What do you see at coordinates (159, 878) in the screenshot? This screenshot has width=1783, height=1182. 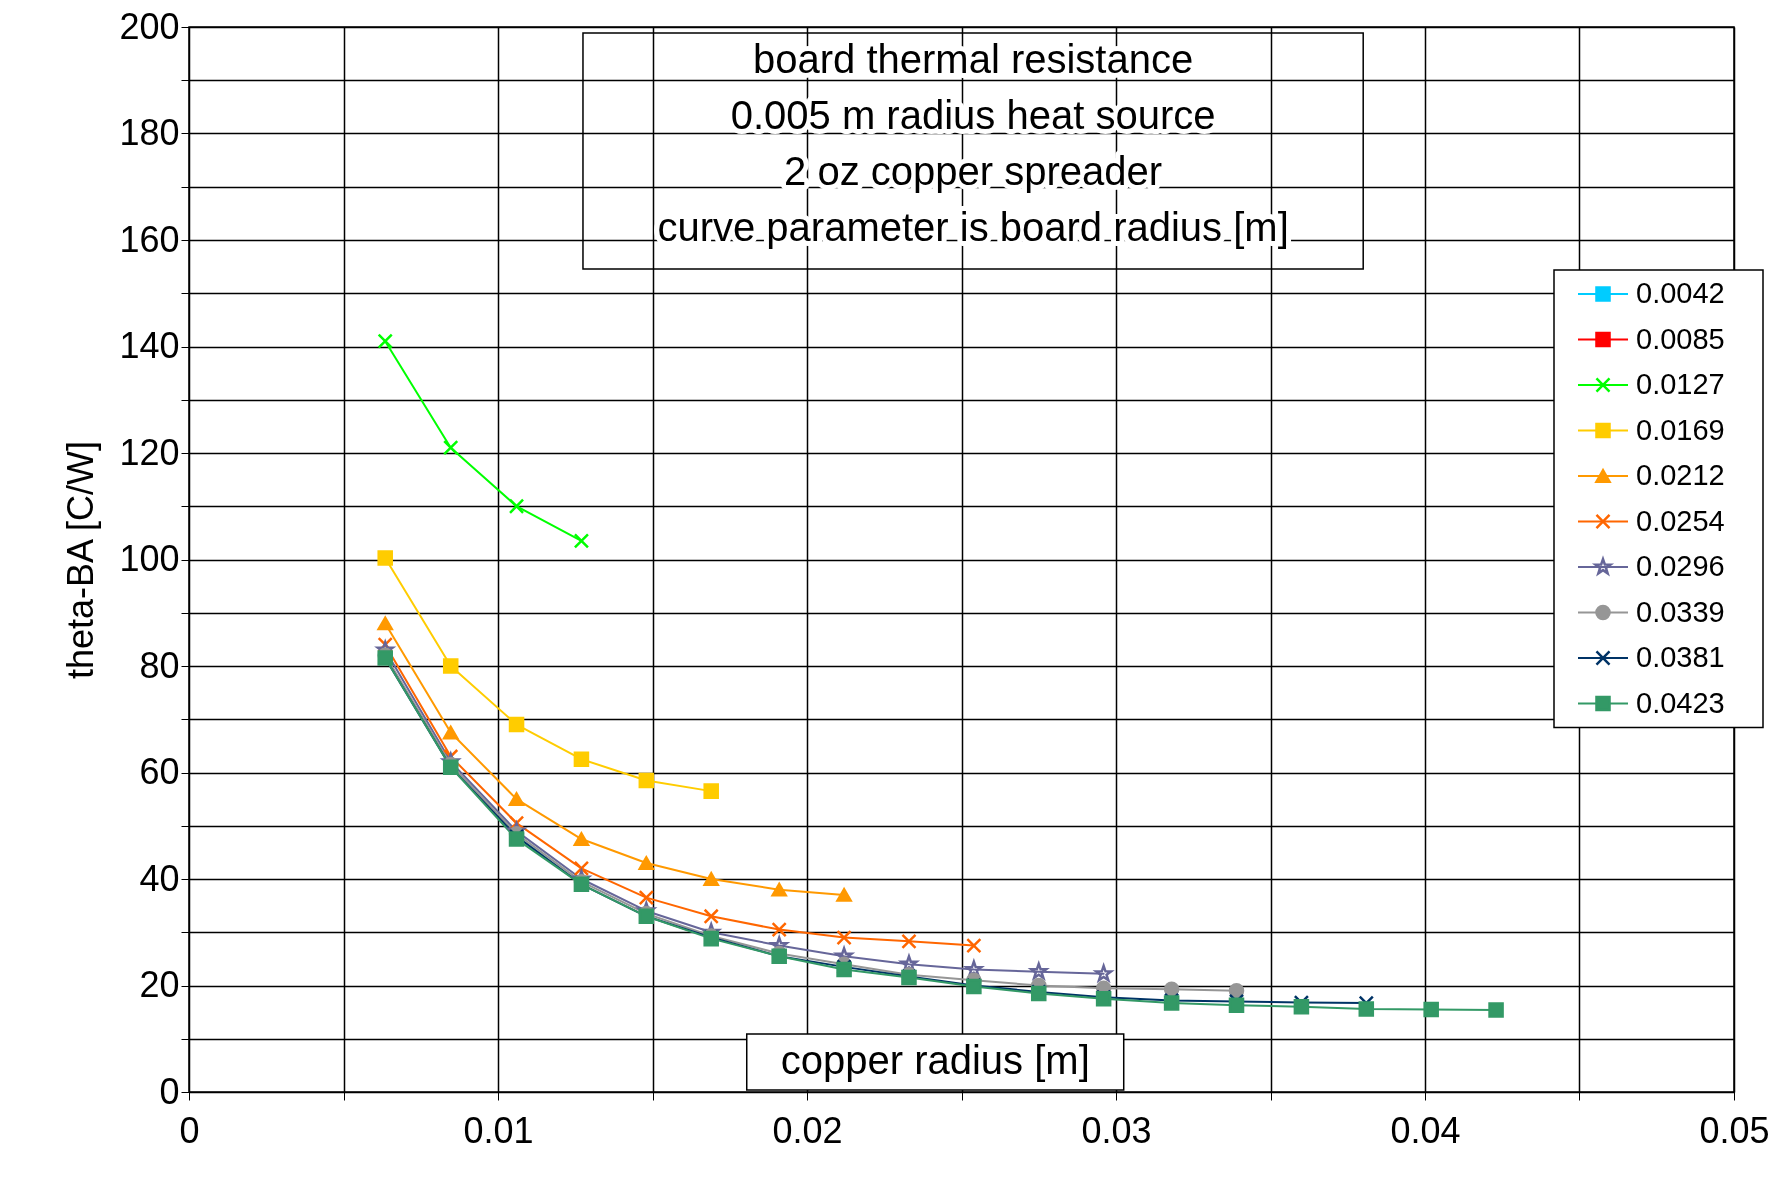 I see `y-tick-label: 40` at bounding box center [159, 878].